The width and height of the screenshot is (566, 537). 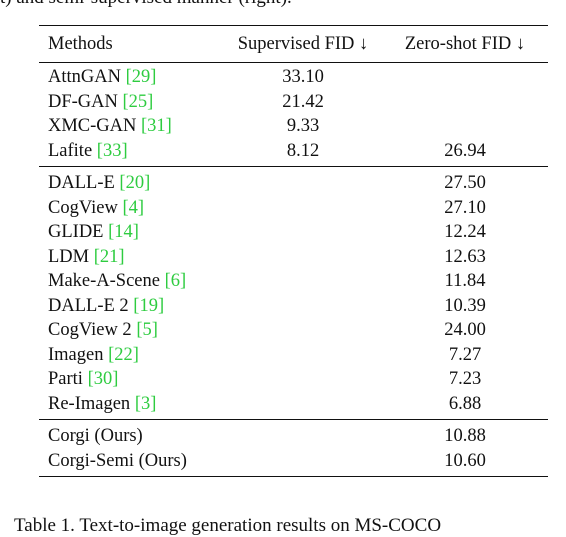 What do you see at coordinates (465, 403) in the screenshot?
I see `zeroshot-fid-cell: 6.88` at bounding box center [465, 403].